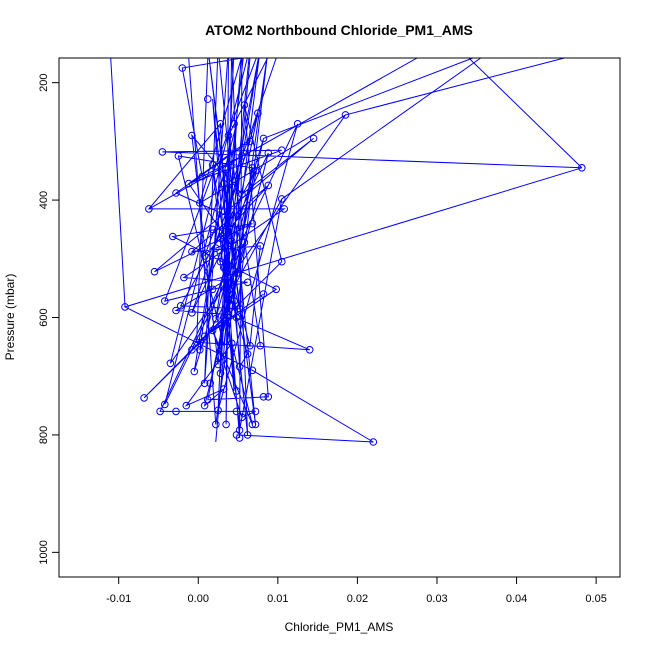 The image size is (650, 650). I want to click on y-axis: 200 400 600 800 1000, so click(49, 319).